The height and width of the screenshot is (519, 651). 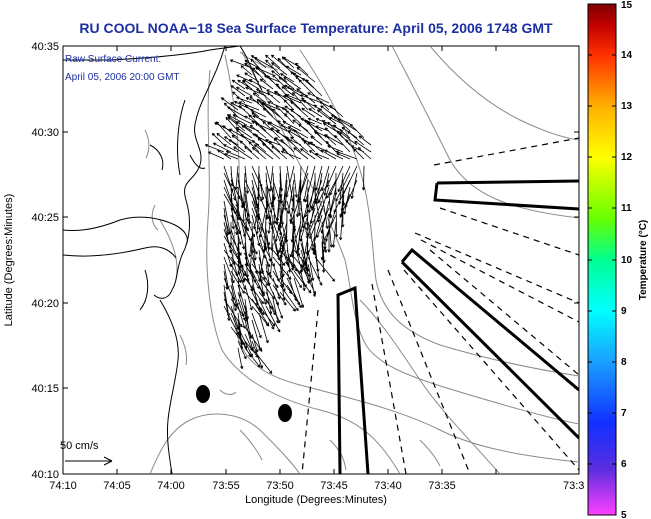 What do you see at coordinates (45, 304) in the screenshot?
I see `y-tick-label: 40:20` at bounding box center [45, 304].